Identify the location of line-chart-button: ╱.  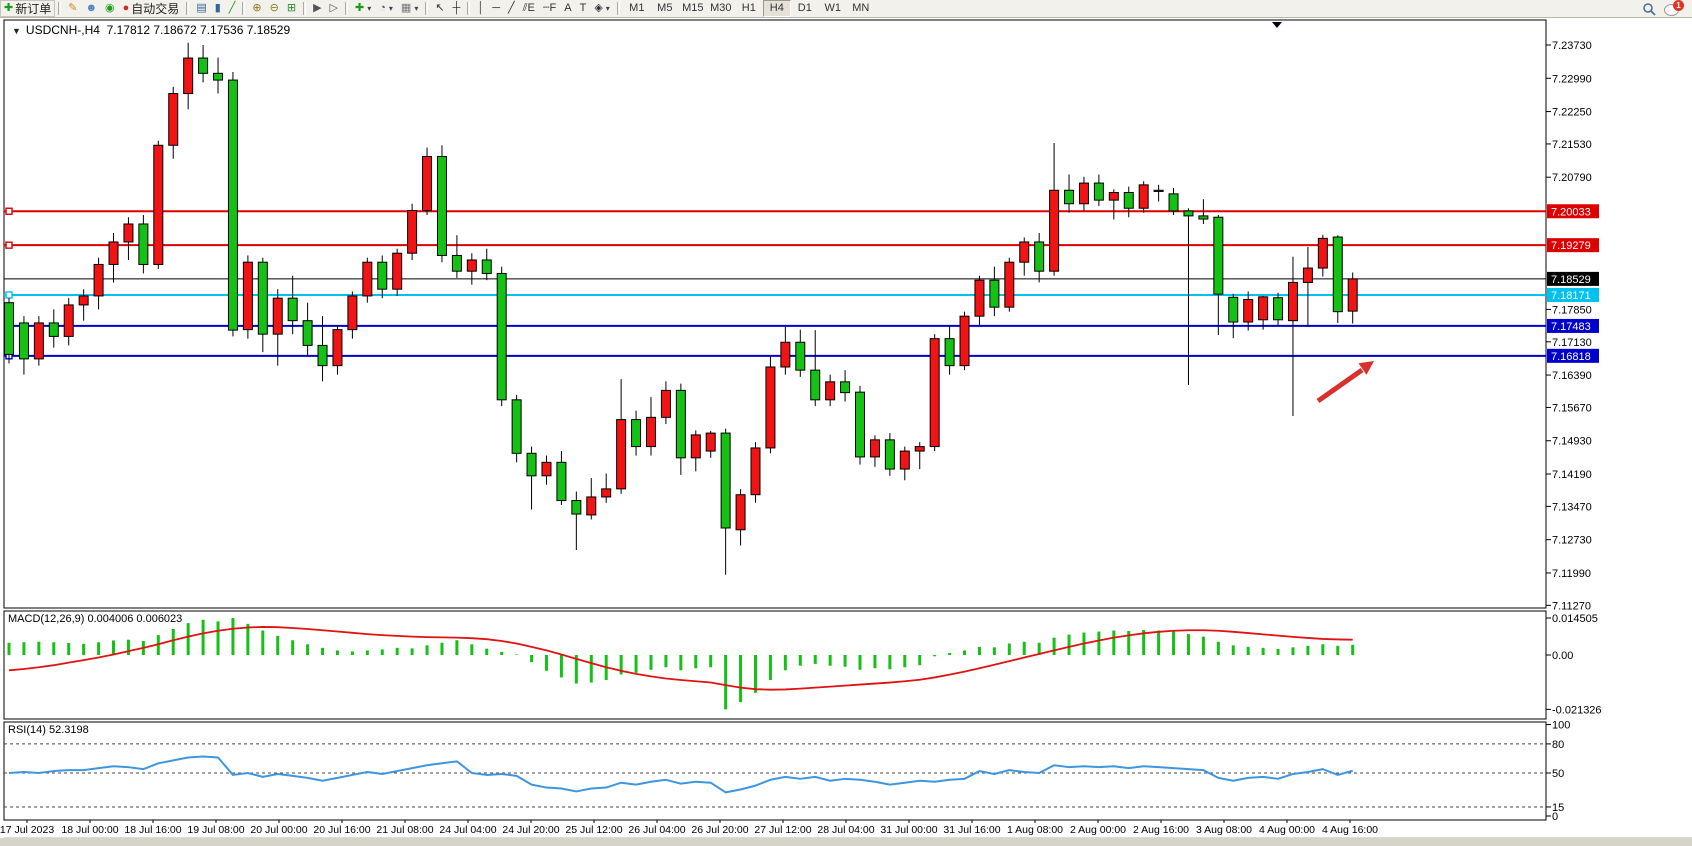
(232, 8).